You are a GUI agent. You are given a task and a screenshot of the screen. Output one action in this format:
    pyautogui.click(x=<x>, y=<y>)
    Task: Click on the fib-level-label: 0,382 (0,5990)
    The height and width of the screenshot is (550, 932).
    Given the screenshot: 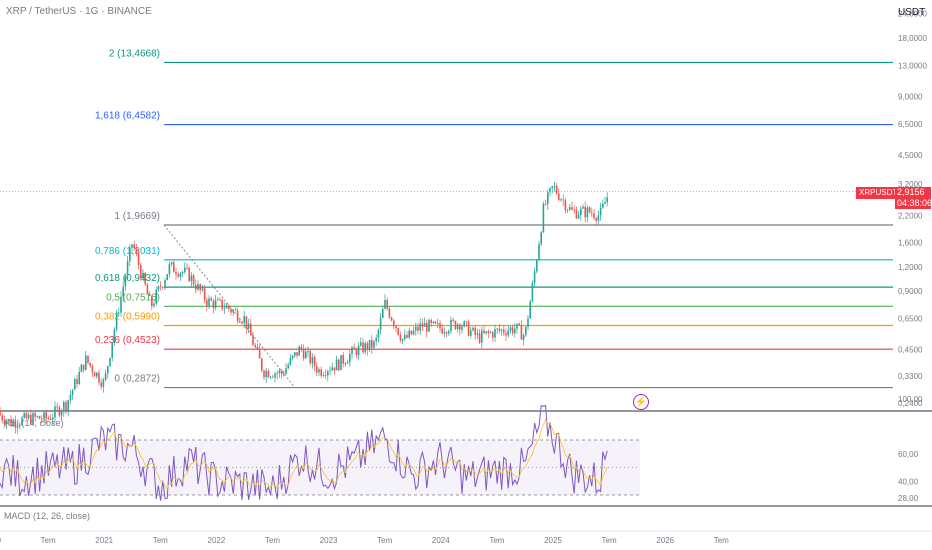 What is the action you would take?
    pyautogui.click(x=127, y=316)
    